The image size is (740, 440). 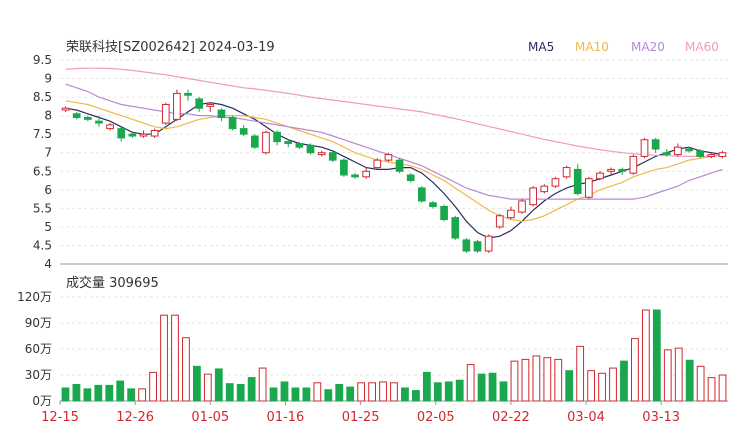 What do you see at coordinates (48, 153) in the screenshot?
I see `price-y-tick: 7` at bounding box center [48, 153].